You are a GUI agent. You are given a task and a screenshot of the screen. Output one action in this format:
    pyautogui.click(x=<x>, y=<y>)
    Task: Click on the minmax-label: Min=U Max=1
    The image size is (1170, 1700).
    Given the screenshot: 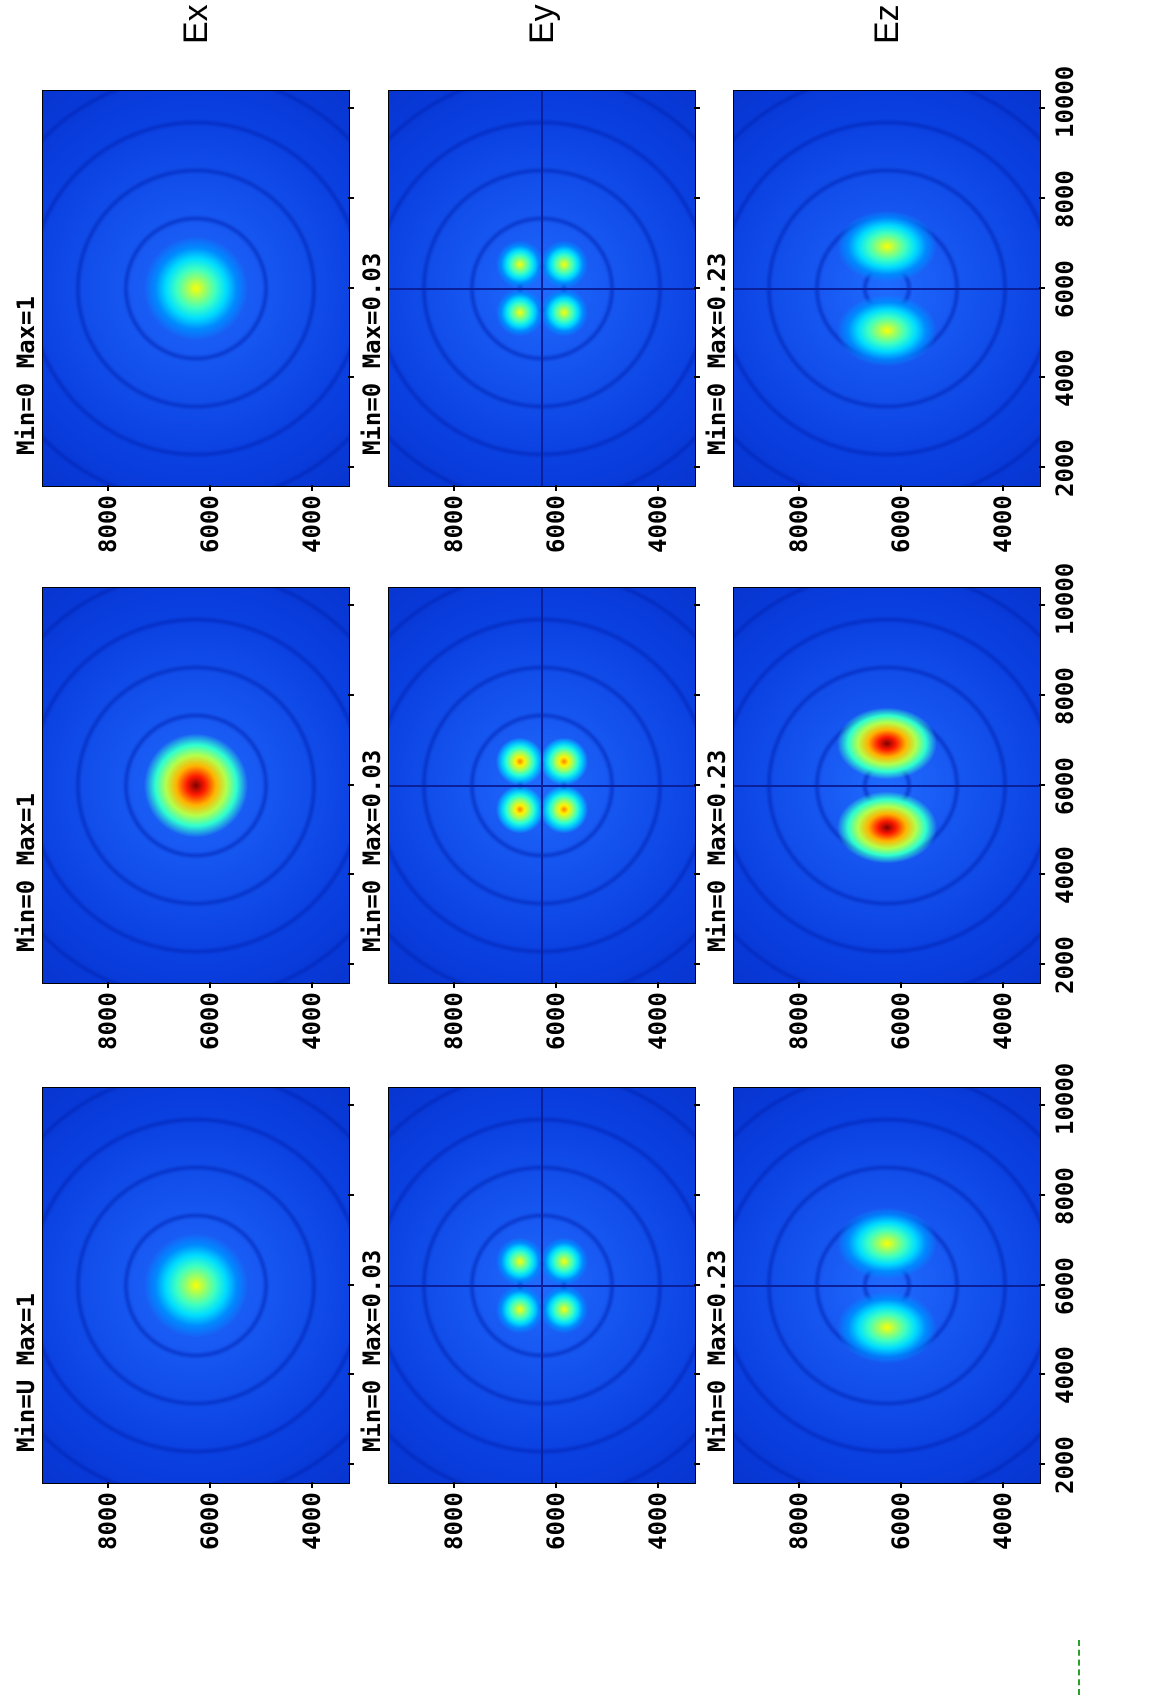 What is the action you would take?
    pyautogui.click(x=26, y=1372)
    